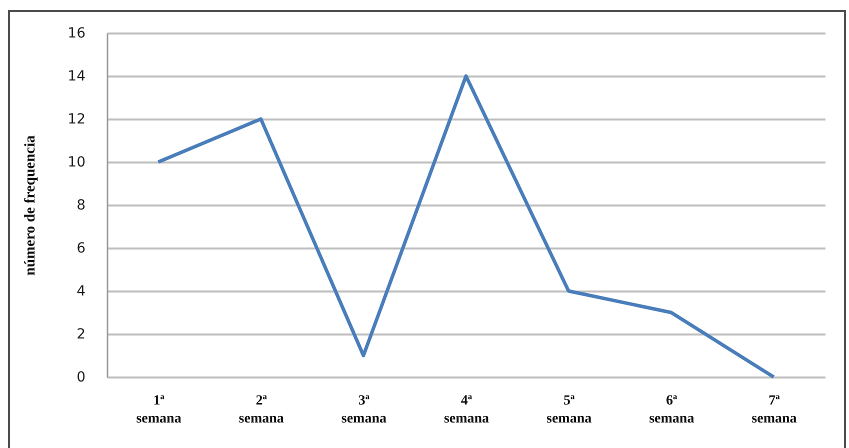 This screenshot has width=849, height=448. What do you see at coordinates (671, 410) in the screenshot?
I see `x-tick-label: 6ª semana` at bounding box center [671, 410].